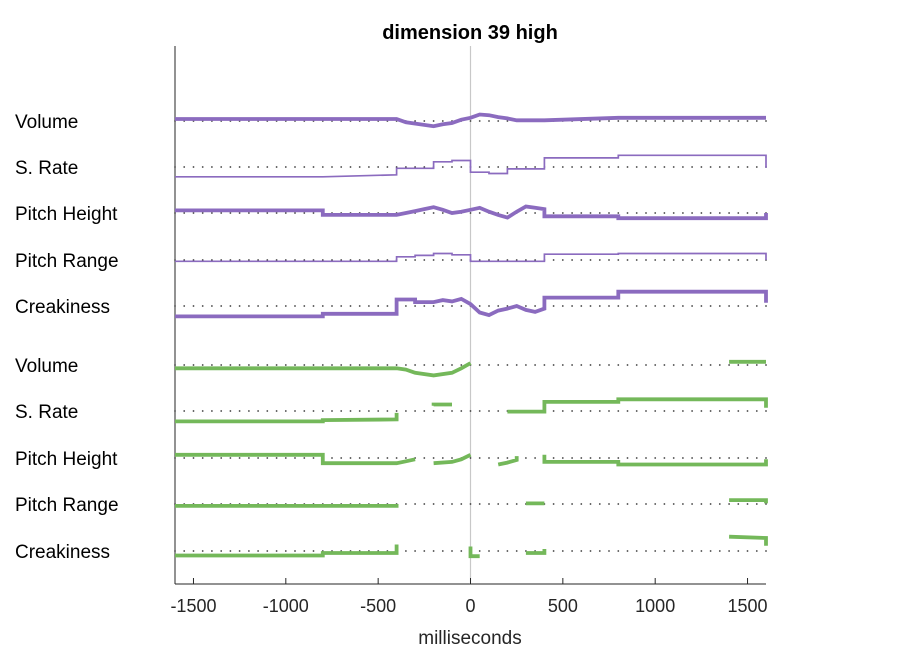  I want to click on baseline-dots, so click(470, 306).